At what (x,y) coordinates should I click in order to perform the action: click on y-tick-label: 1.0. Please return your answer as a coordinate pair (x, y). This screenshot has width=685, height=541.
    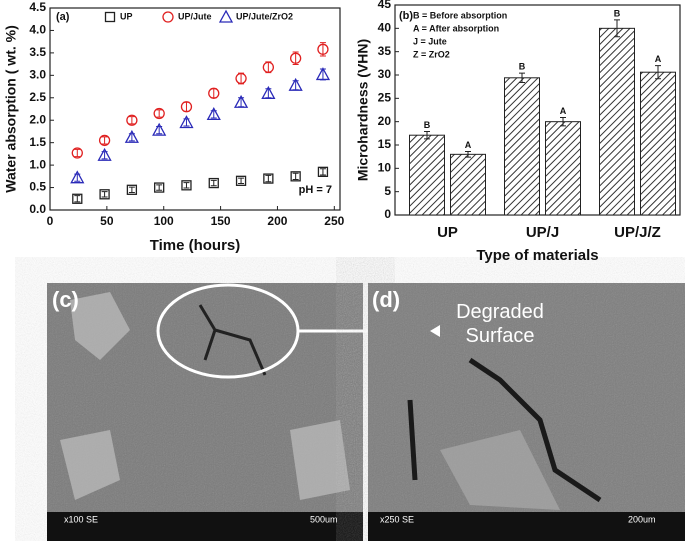
    Looking at the image, I should click on (37, 164).